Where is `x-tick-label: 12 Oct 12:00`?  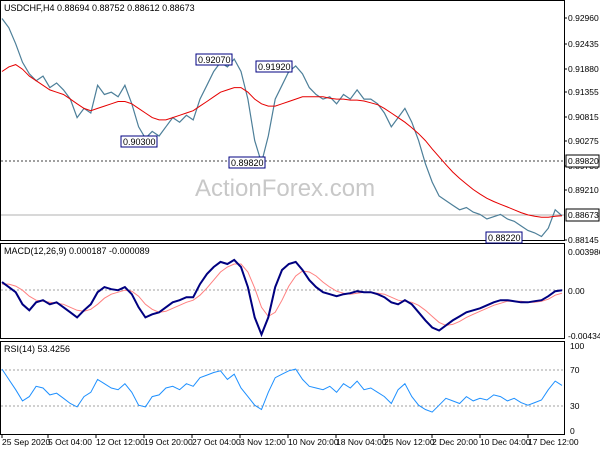
x-tick-label: 12 Oct 12:00 is located at coordinates (120, 442).